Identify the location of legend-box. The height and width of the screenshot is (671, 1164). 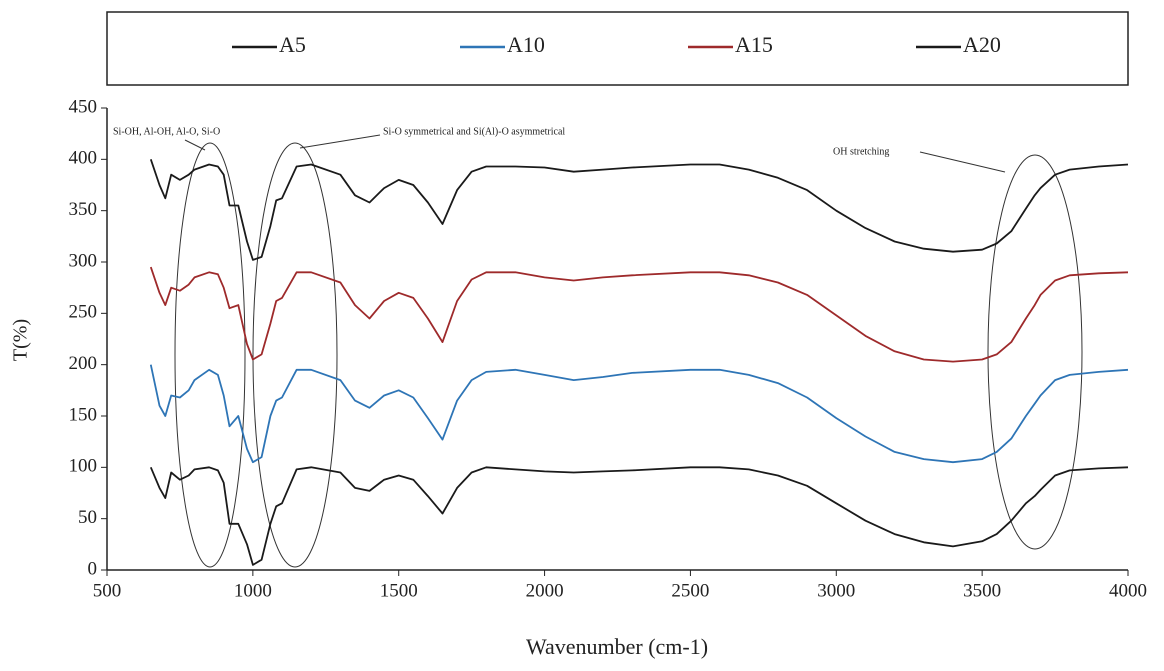
(617, 48).